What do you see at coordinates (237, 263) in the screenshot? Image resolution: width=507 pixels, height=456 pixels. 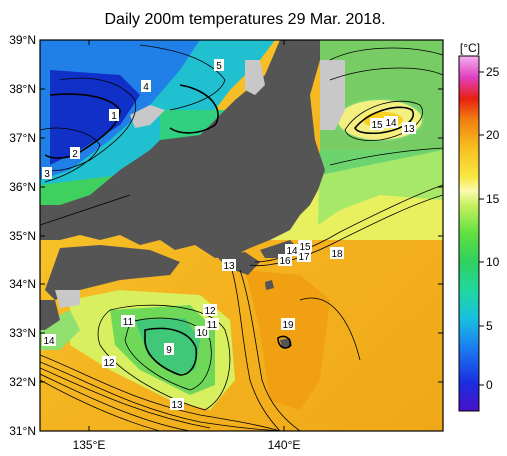 I see `izu-peninsula` at bounding box center [237, 263].